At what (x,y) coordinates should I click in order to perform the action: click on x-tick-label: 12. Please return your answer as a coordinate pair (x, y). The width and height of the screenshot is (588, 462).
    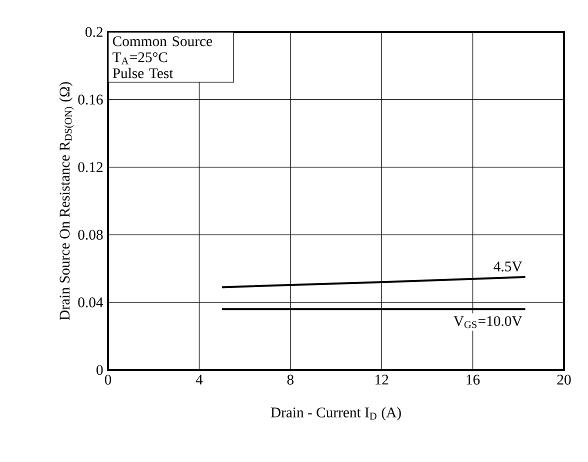
    Looking at the image, I should click on (382, 379).